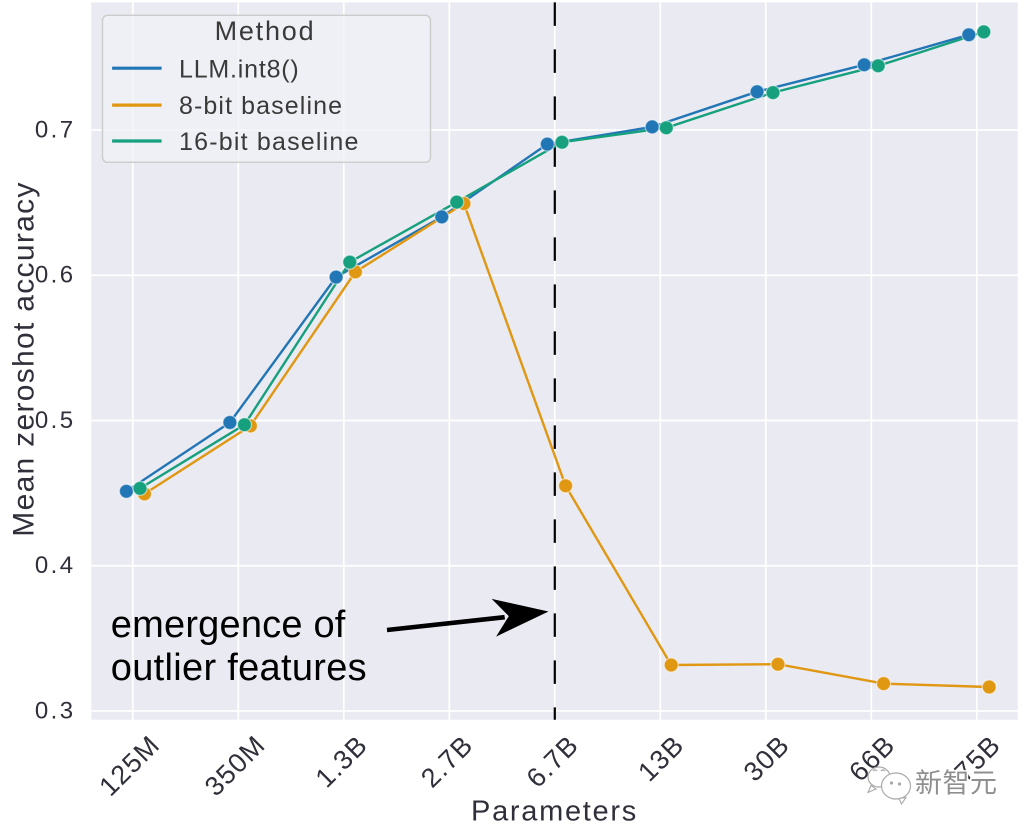  I want to click on svg-text: emergence of, so click(228, 625).